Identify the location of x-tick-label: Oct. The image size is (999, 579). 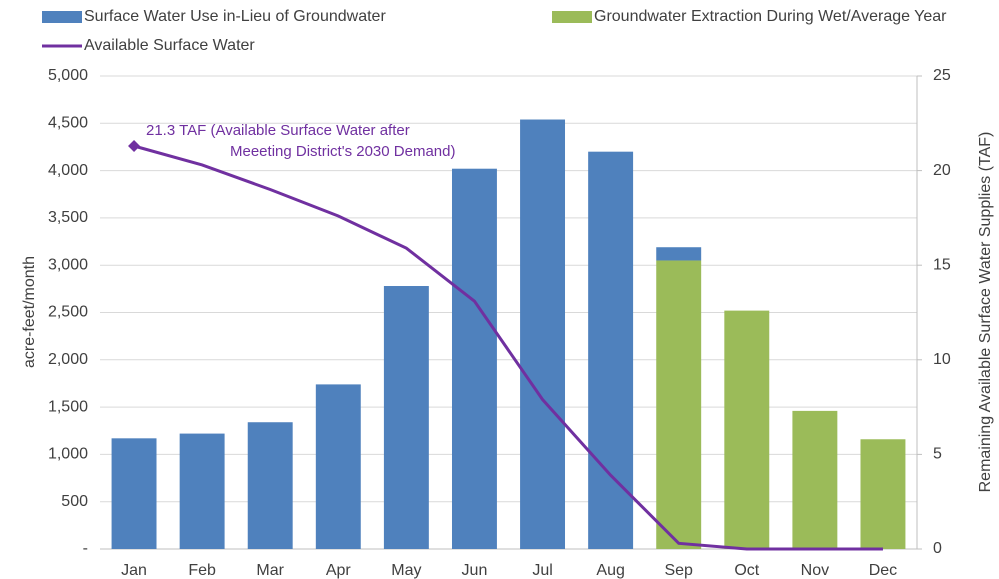
(746, 570).